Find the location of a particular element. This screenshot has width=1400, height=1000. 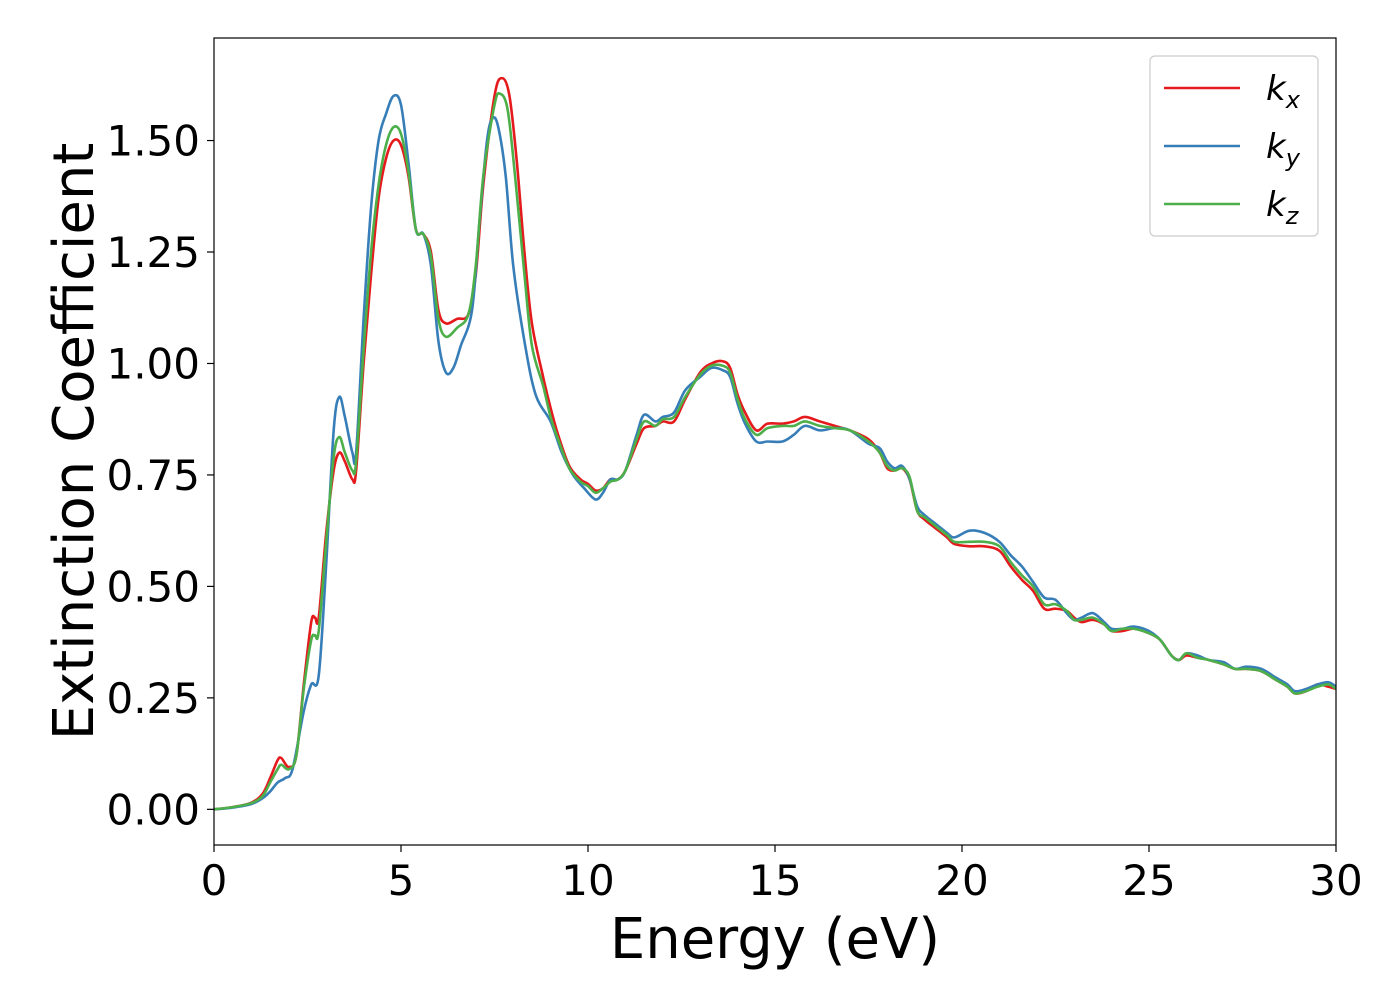

x-tick-label-20: 20 is located at coordinates (961, 880).